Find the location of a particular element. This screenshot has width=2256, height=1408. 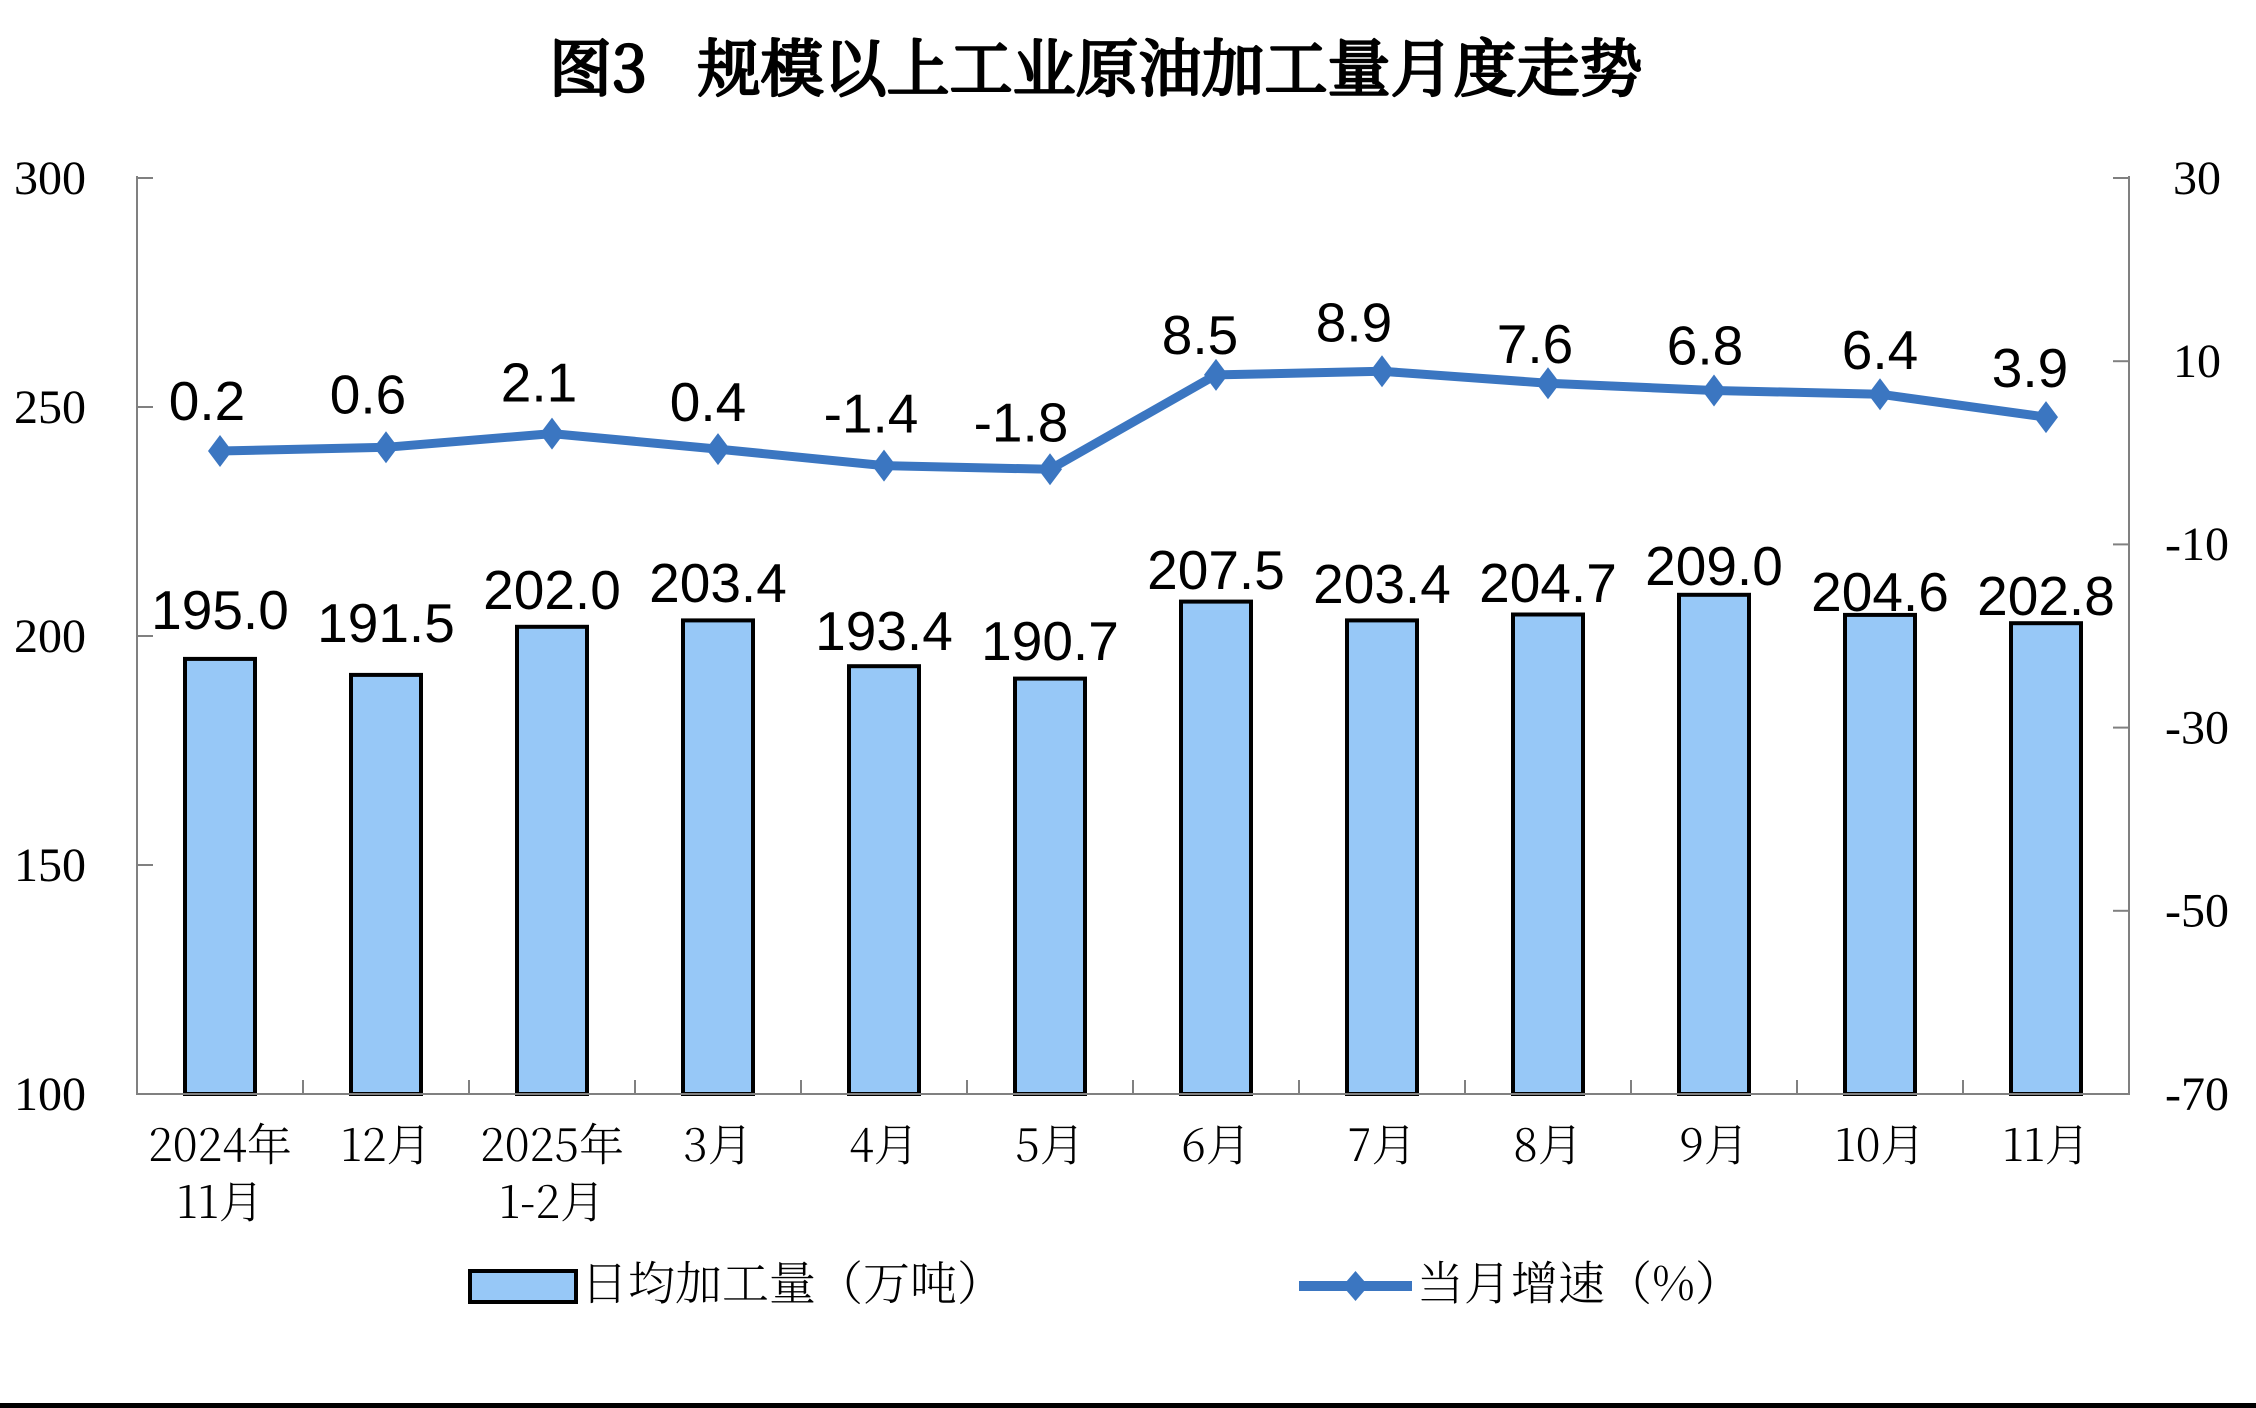

svg-text: 250 is located at coordinates (50, 407).